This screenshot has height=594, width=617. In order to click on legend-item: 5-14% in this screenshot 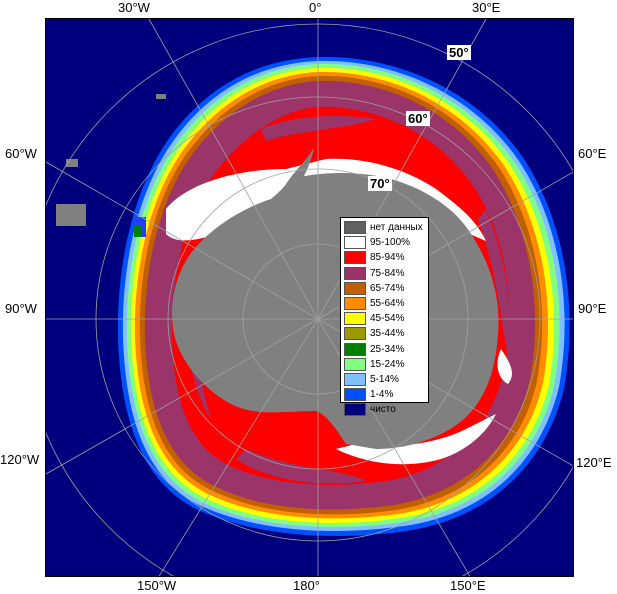, I will do `click(384, 379)`.